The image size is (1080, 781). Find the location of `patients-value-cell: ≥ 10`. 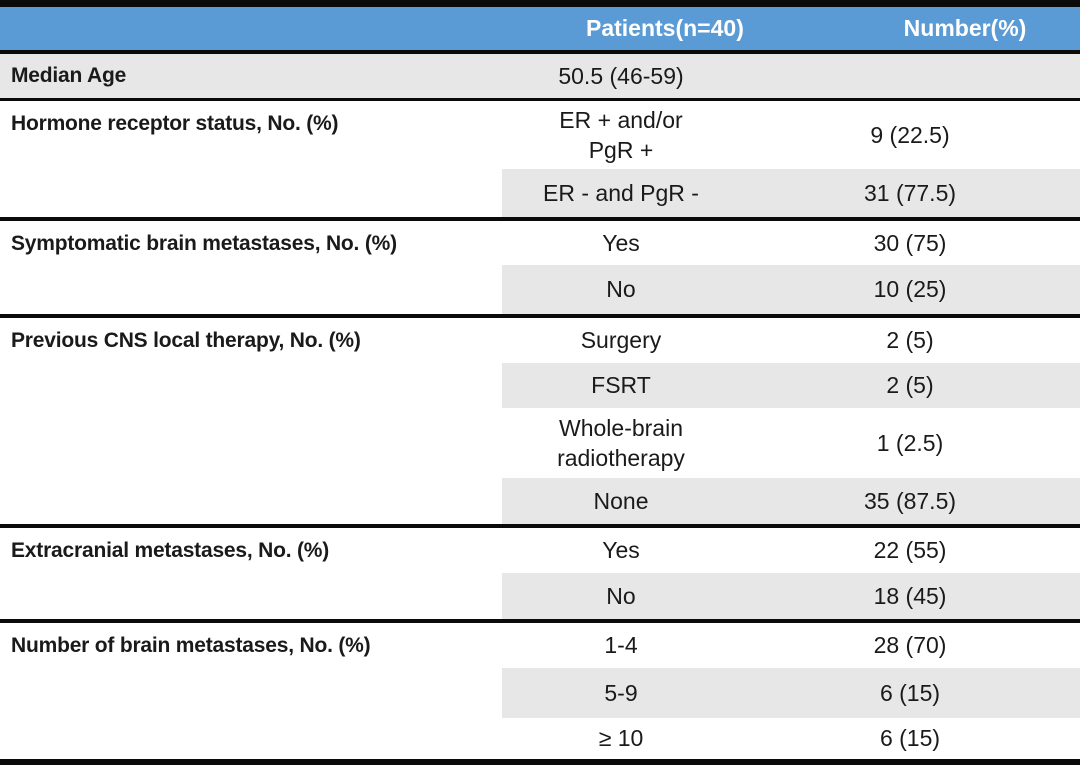

patients-value-cell: ≥ 10 is located at coordinates (621, 738).